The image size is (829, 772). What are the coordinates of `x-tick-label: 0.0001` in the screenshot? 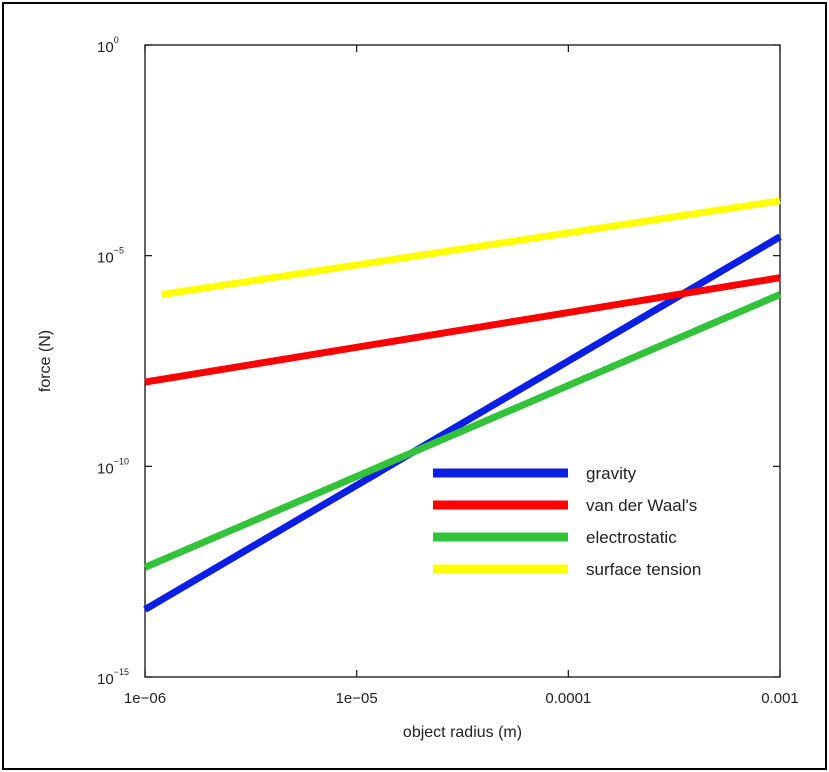 It's located at (568, 698).